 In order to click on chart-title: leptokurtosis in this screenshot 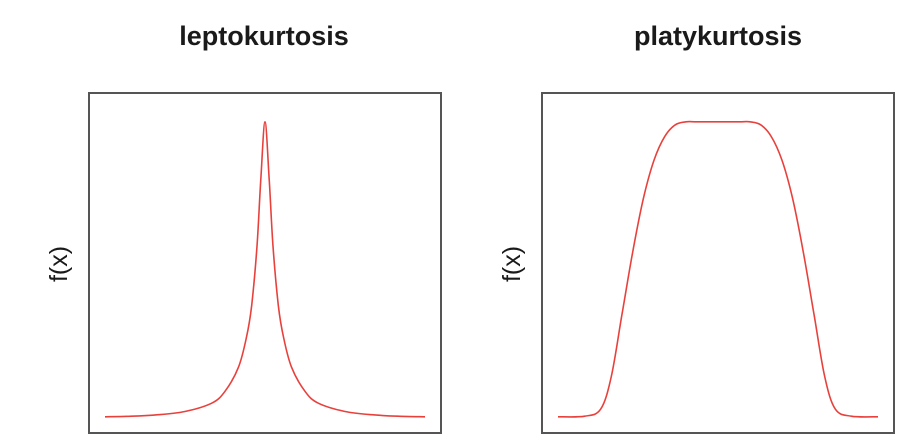, I will do `click(264, 36)`.